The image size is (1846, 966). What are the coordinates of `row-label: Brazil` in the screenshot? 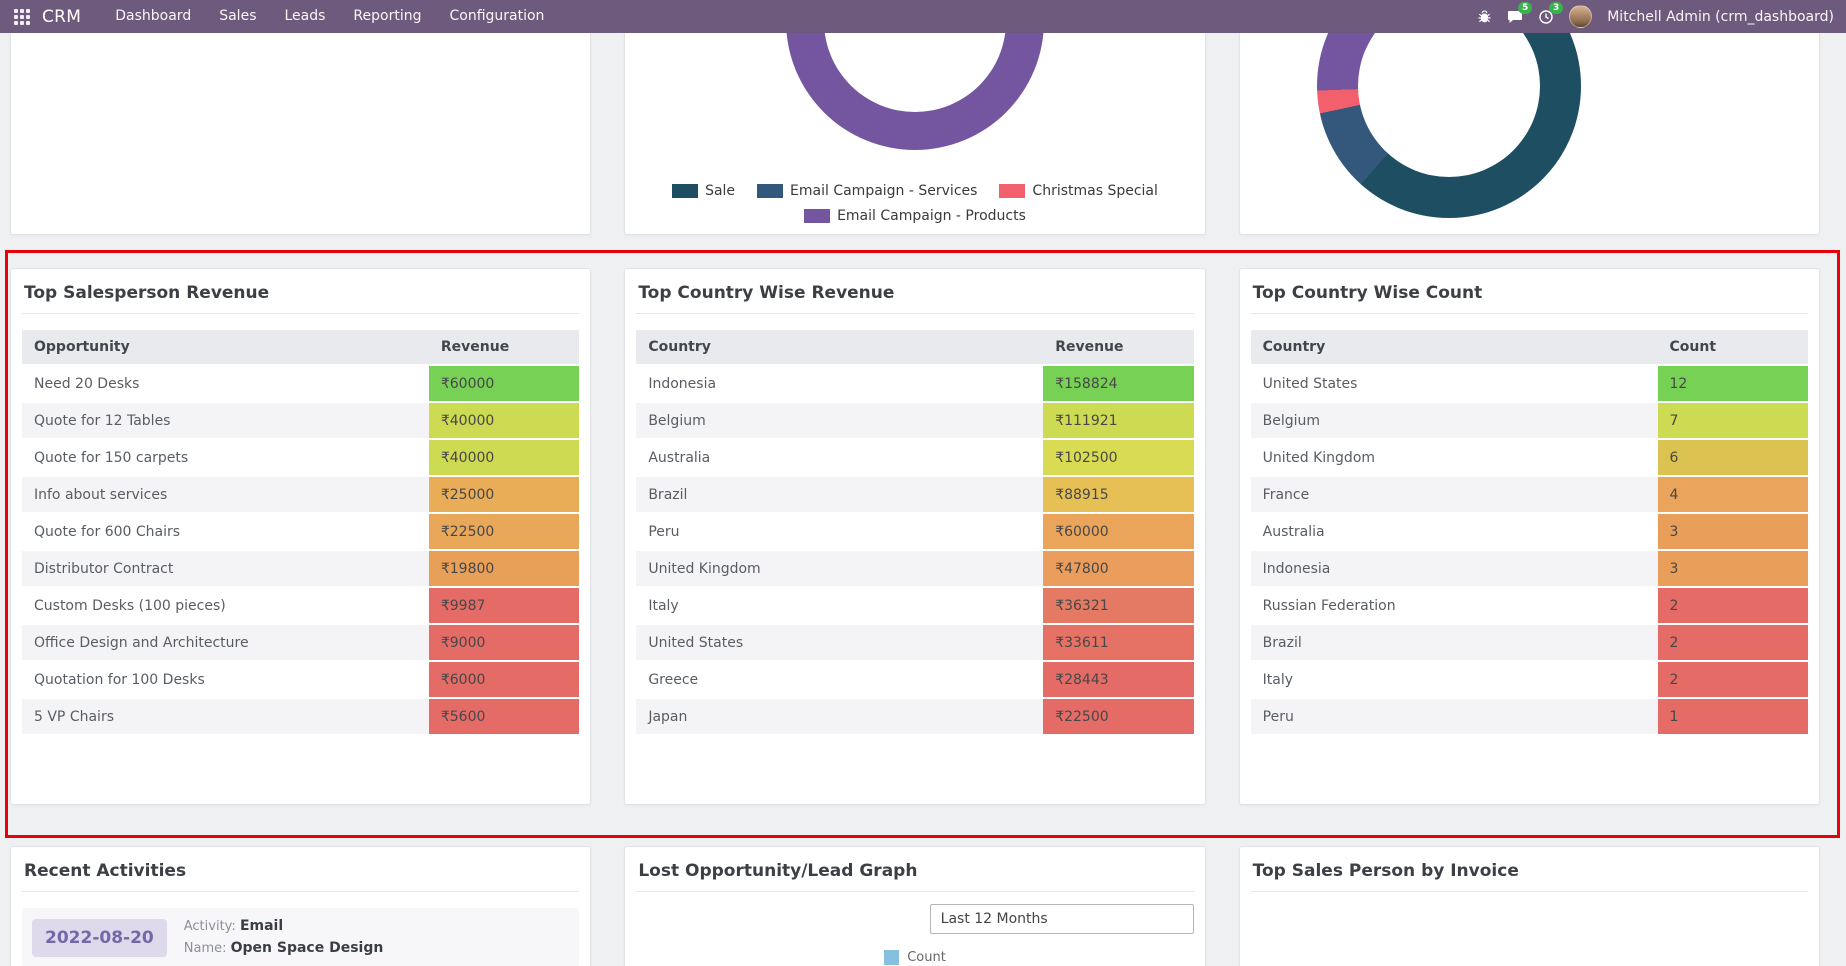 It's located at (1454, 643).